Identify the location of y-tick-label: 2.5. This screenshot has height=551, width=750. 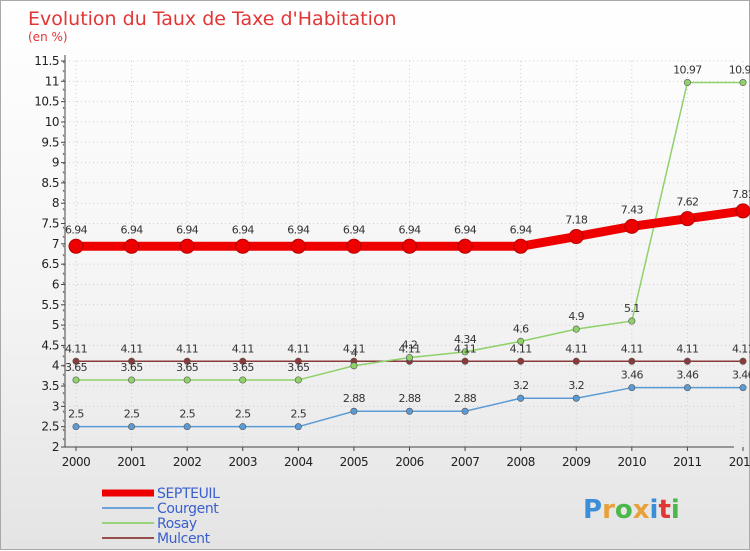
(50, 427).